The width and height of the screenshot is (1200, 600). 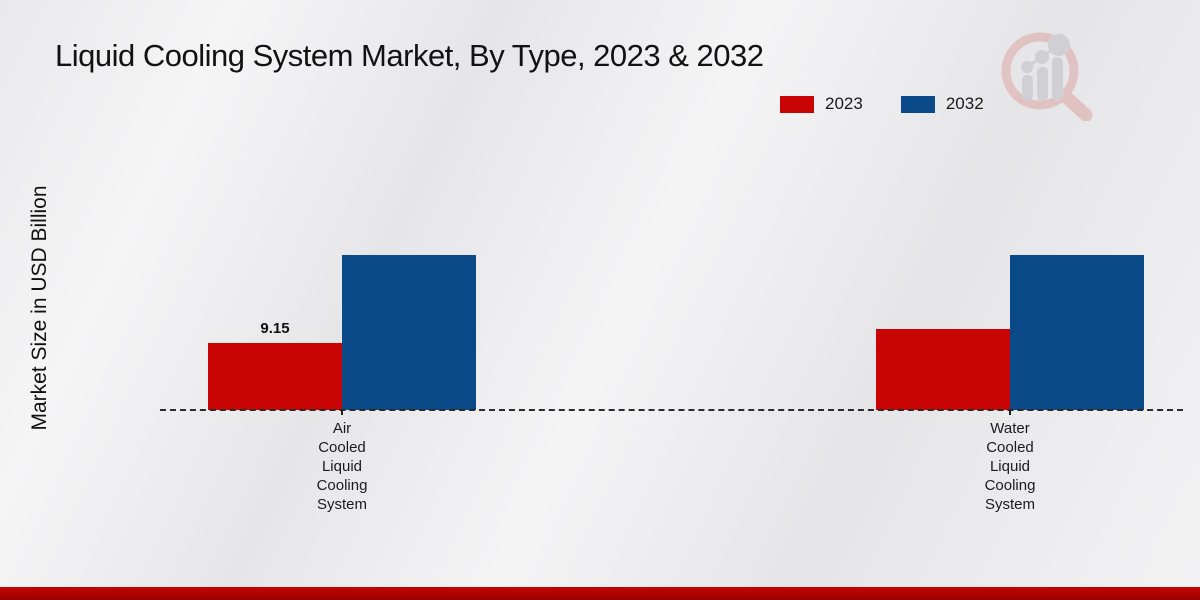 I want to click on legend-label-2032: 2032, so click(x=964, y=103).